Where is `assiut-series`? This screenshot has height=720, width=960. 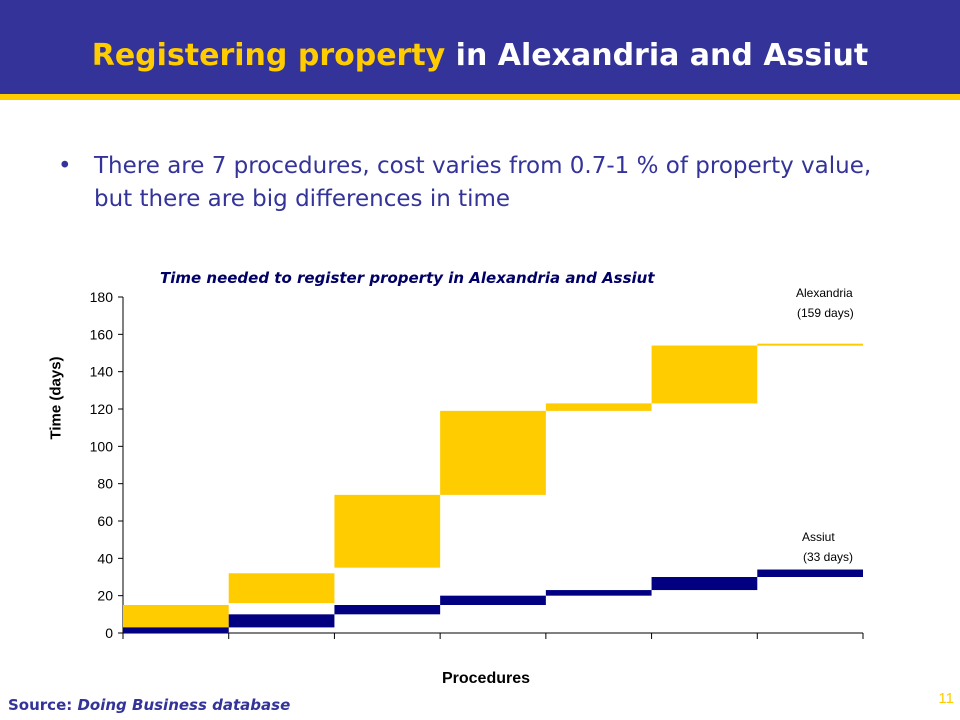
assiut-series is located at coordinates (493, 601).